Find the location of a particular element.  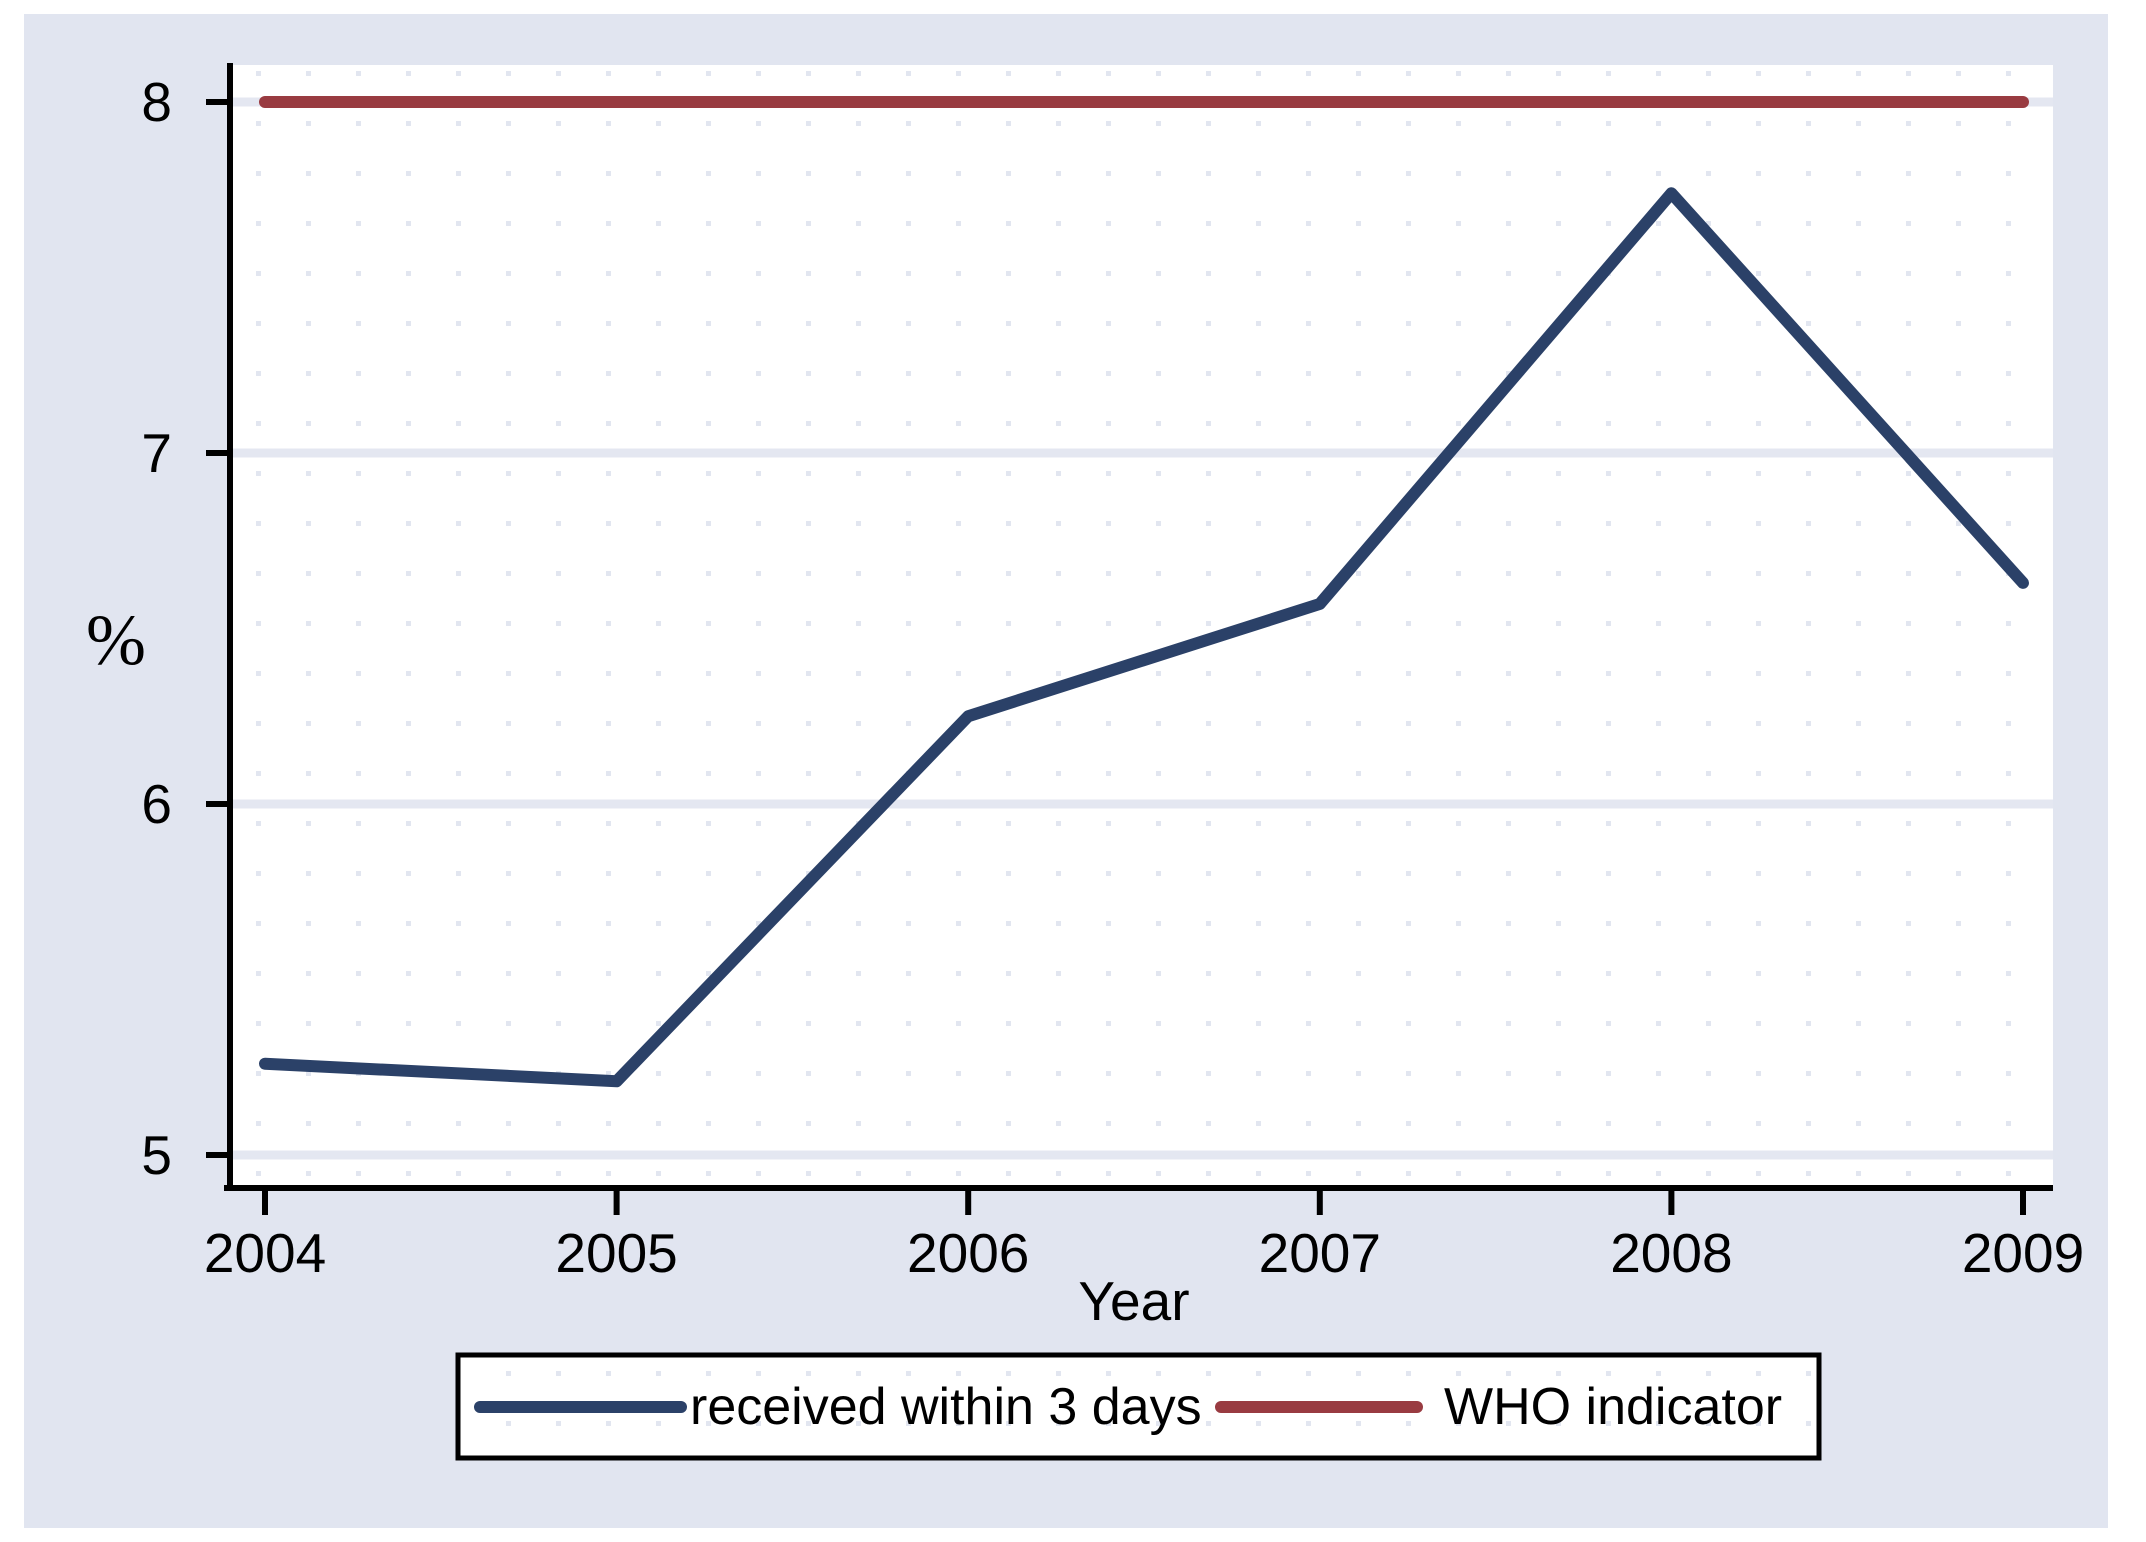

legend-label-received: received within 3 days is located at coordinates (946, 1407).